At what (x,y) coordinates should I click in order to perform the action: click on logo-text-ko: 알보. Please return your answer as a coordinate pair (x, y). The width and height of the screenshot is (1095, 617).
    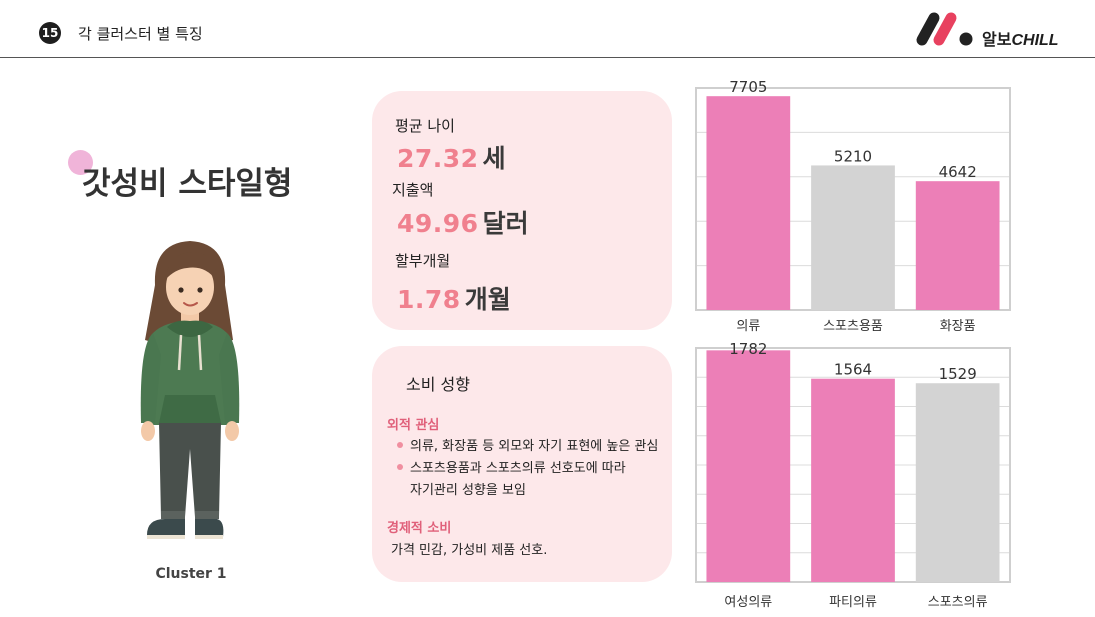
    Looking at the image, I should click on (997, 39).